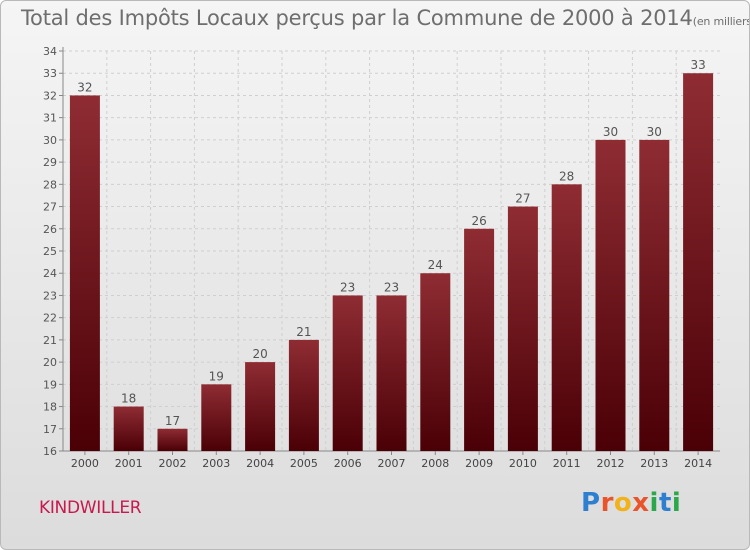 The image size is (750, 550). Describe the element at coordinates (304, 463) in the screenshot. I see `x-tick-label: 2005` at that location.